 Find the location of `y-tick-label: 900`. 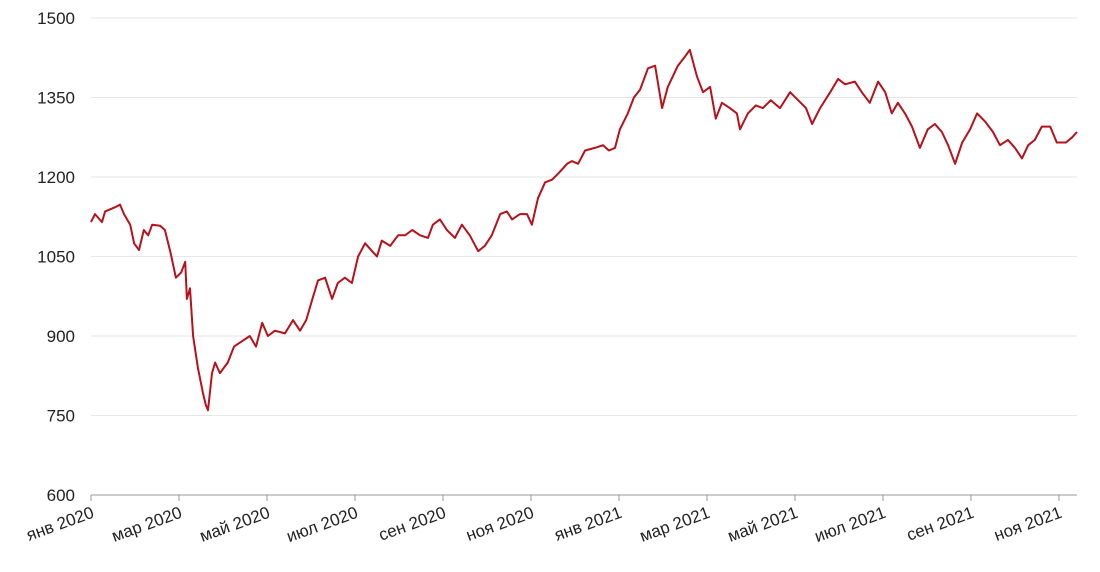

y-tick-label: 900 is located at coordinates (61, 336).